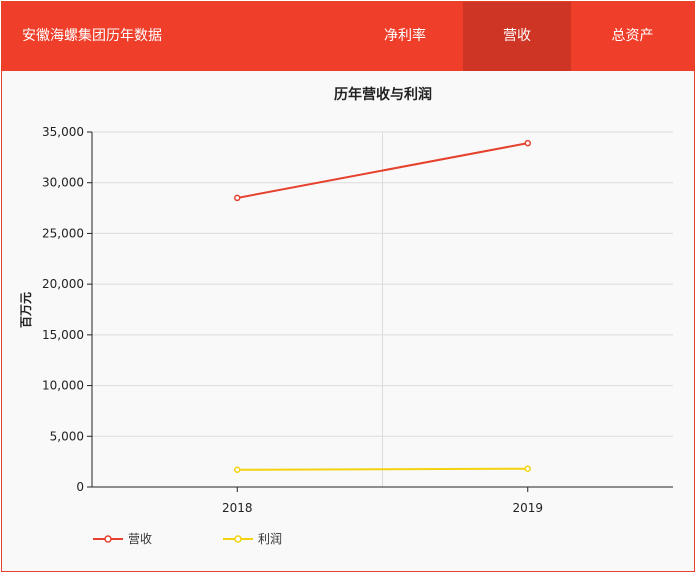 This screenshot has height=575, width=698. Describe the element at coordinates (63, 183) in the screenshot. I see `y-tick-label: 30,000` at that location.